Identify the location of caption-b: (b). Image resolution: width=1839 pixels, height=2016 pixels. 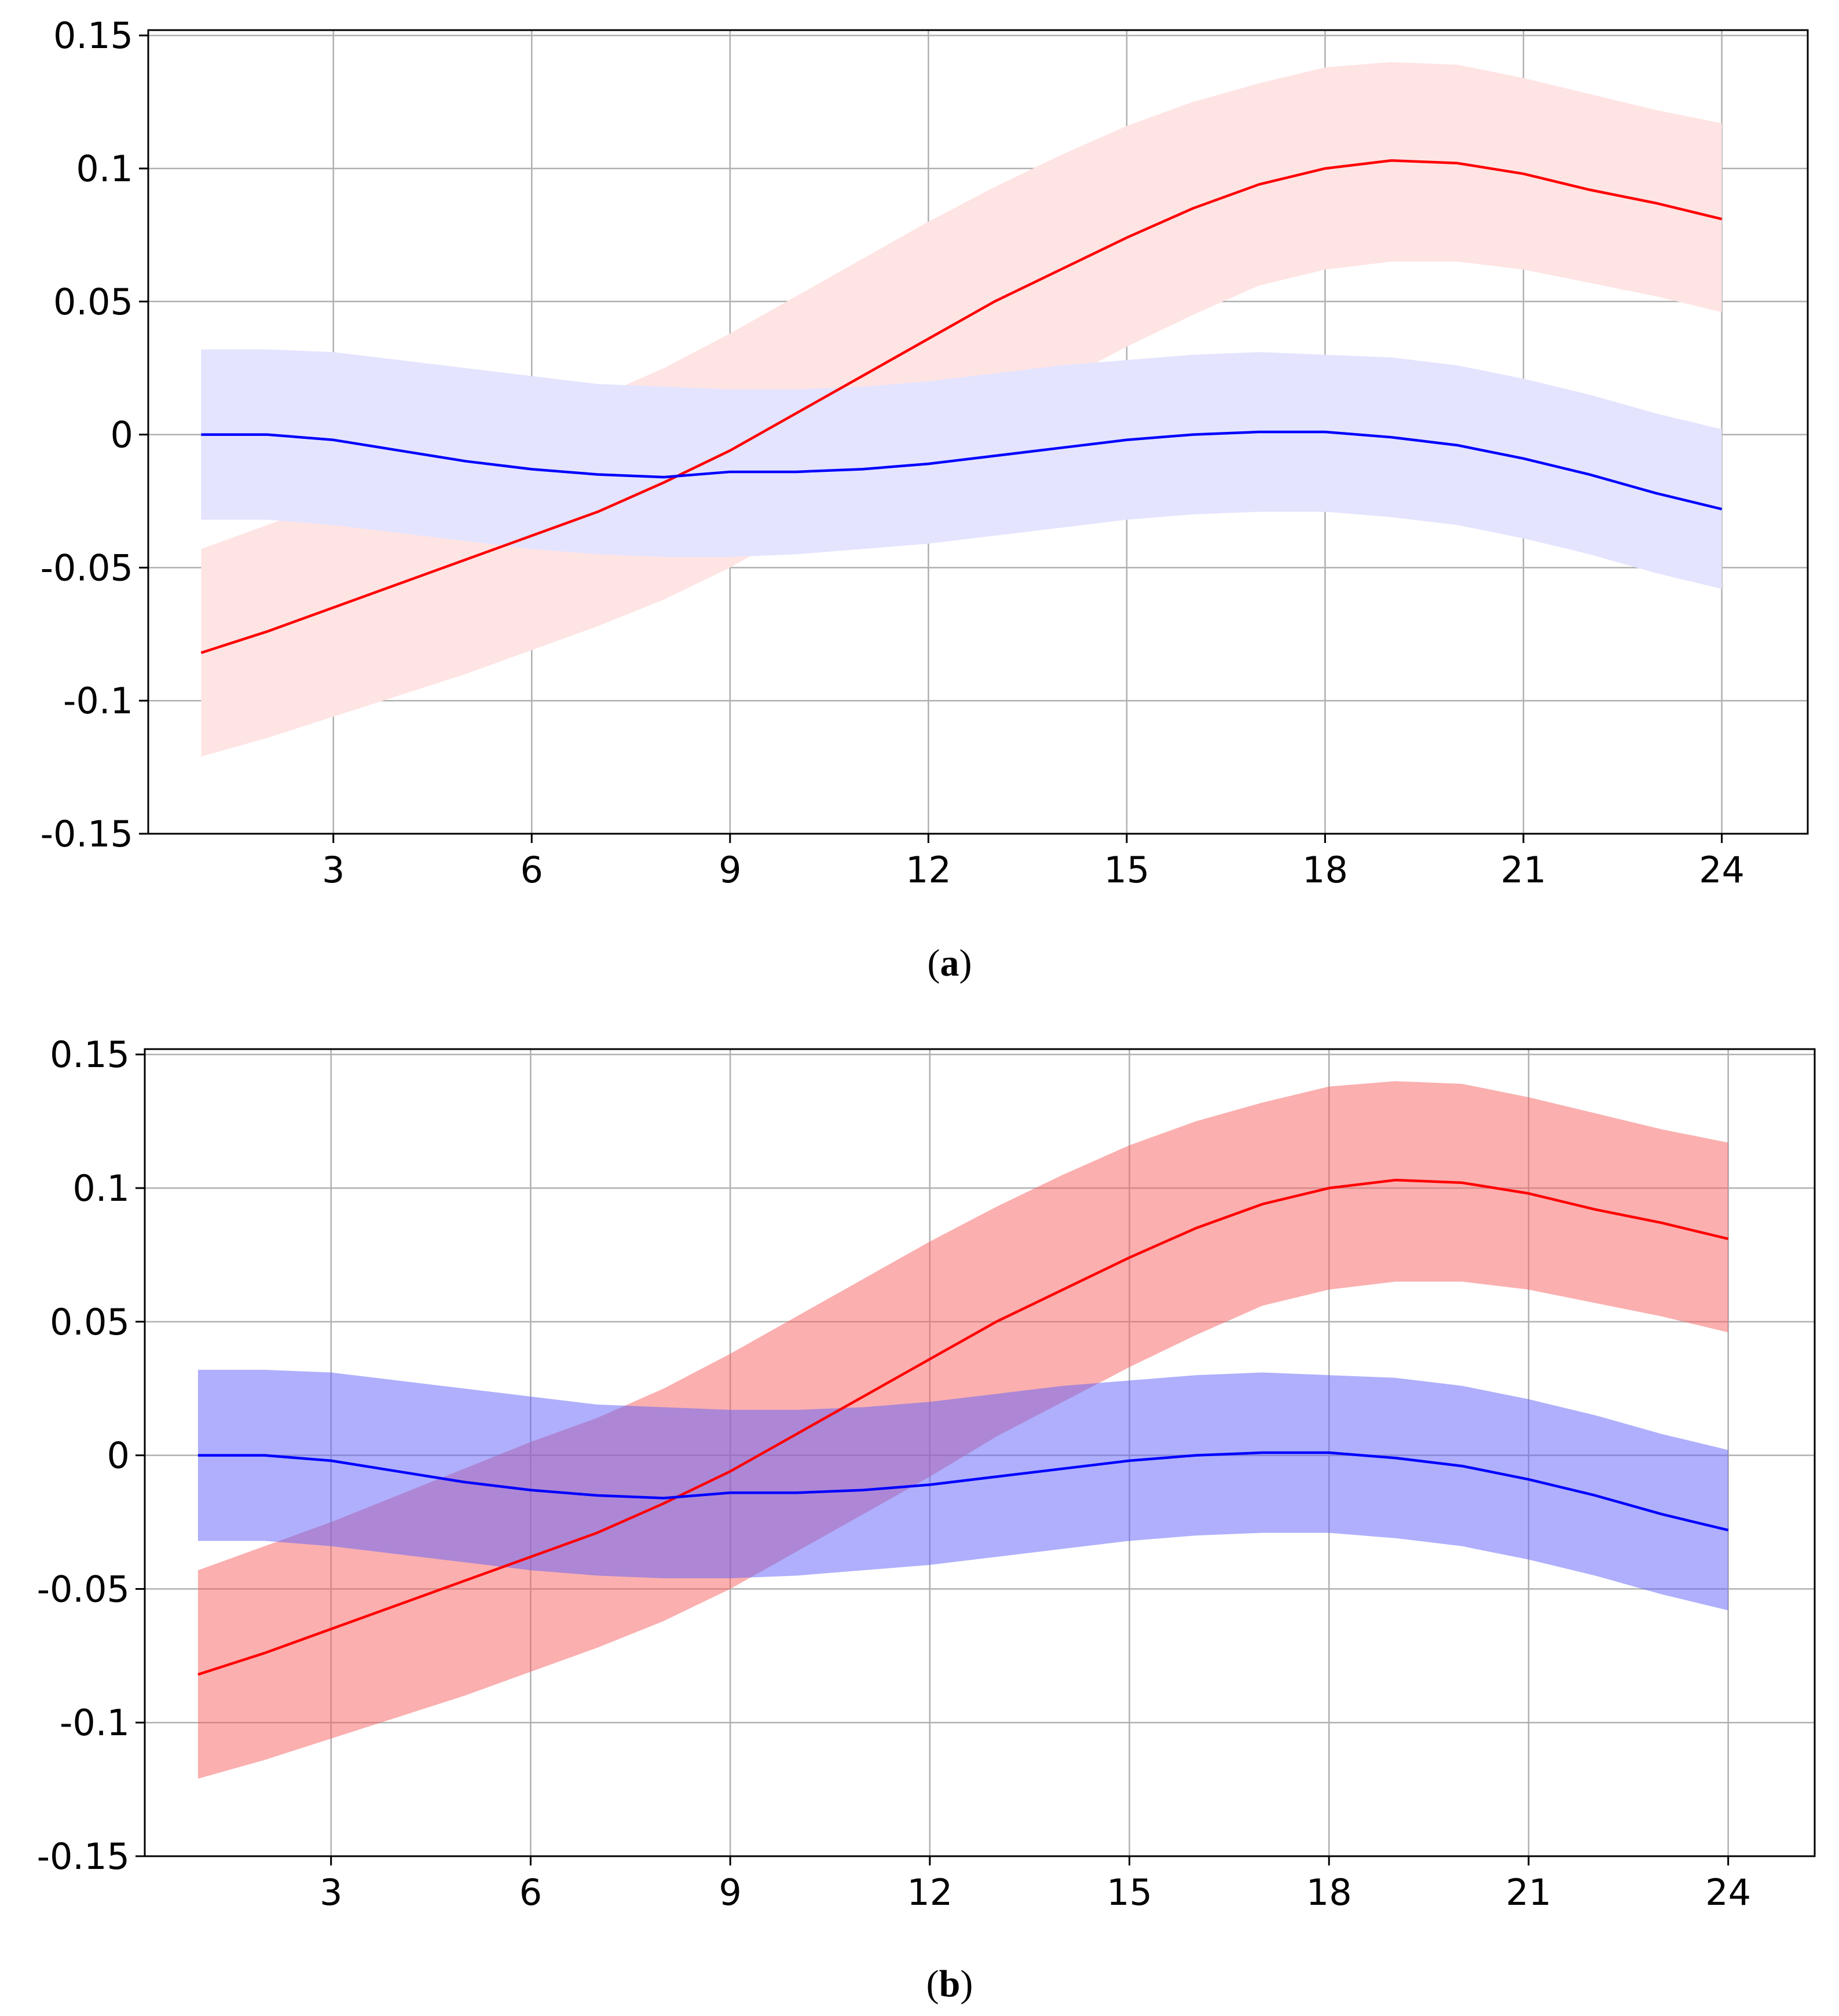
(949, 1984).